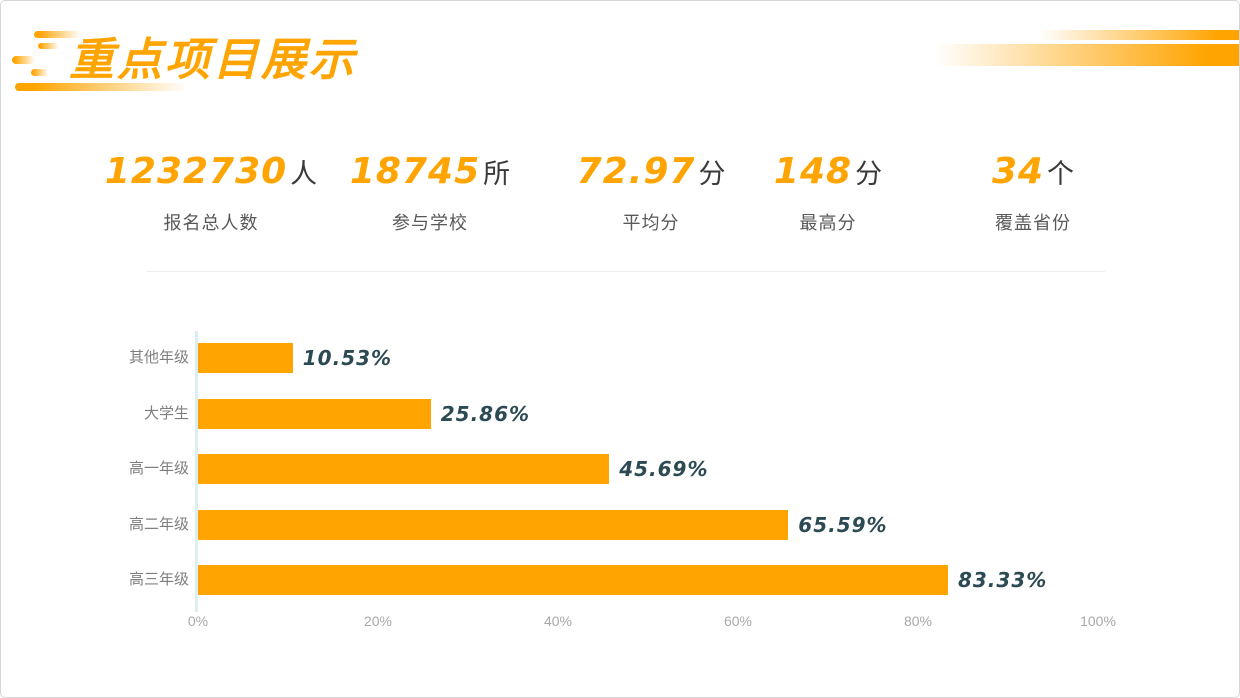 Image resolution: width=1240 pixels, height=698 pixels. What do you see at coordinates (196, 471) in the screenshot?
I see `y-axis-line` at bounding box center [196, 471].